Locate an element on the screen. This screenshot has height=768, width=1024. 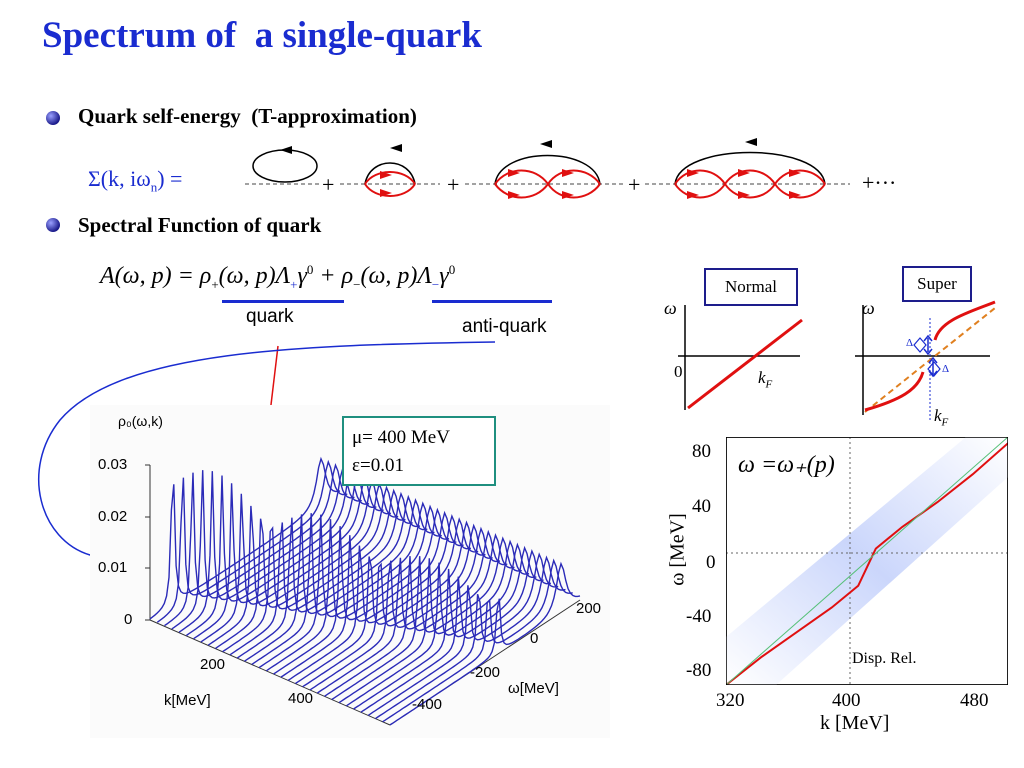
ytick-minus40: -40 is located at coordinates (699, 616).